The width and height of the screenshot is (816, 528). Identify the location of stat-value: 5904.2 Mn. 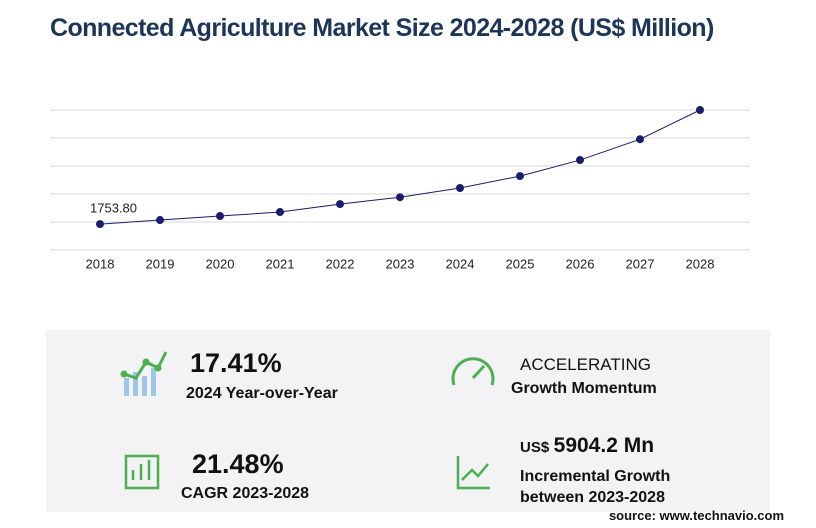
(604, 445).